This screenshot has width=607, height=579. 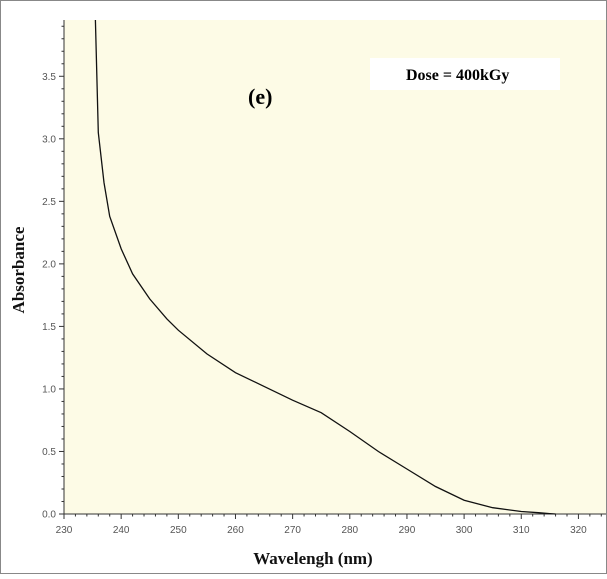 What do you see at coordinates (260, 96) in the screenshot?
I see `panel-label: (e)` at bounding box center [260, 96].